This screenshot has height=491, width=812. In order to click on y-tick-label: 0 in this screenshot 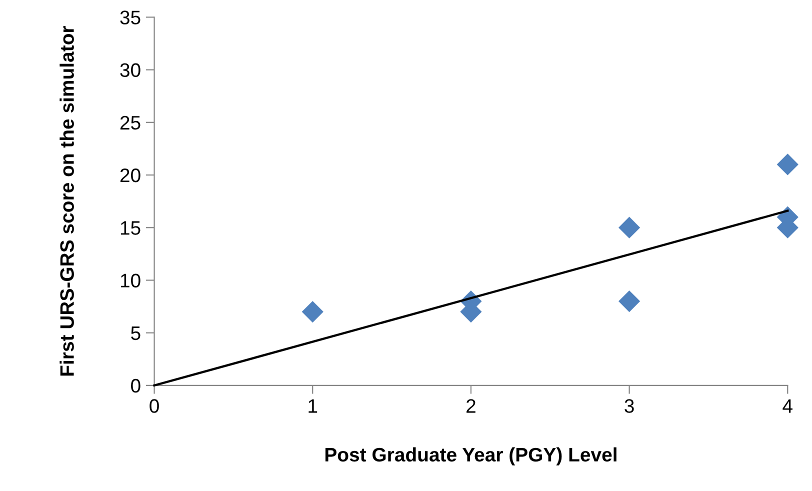, I will do `click(135, 385)`.